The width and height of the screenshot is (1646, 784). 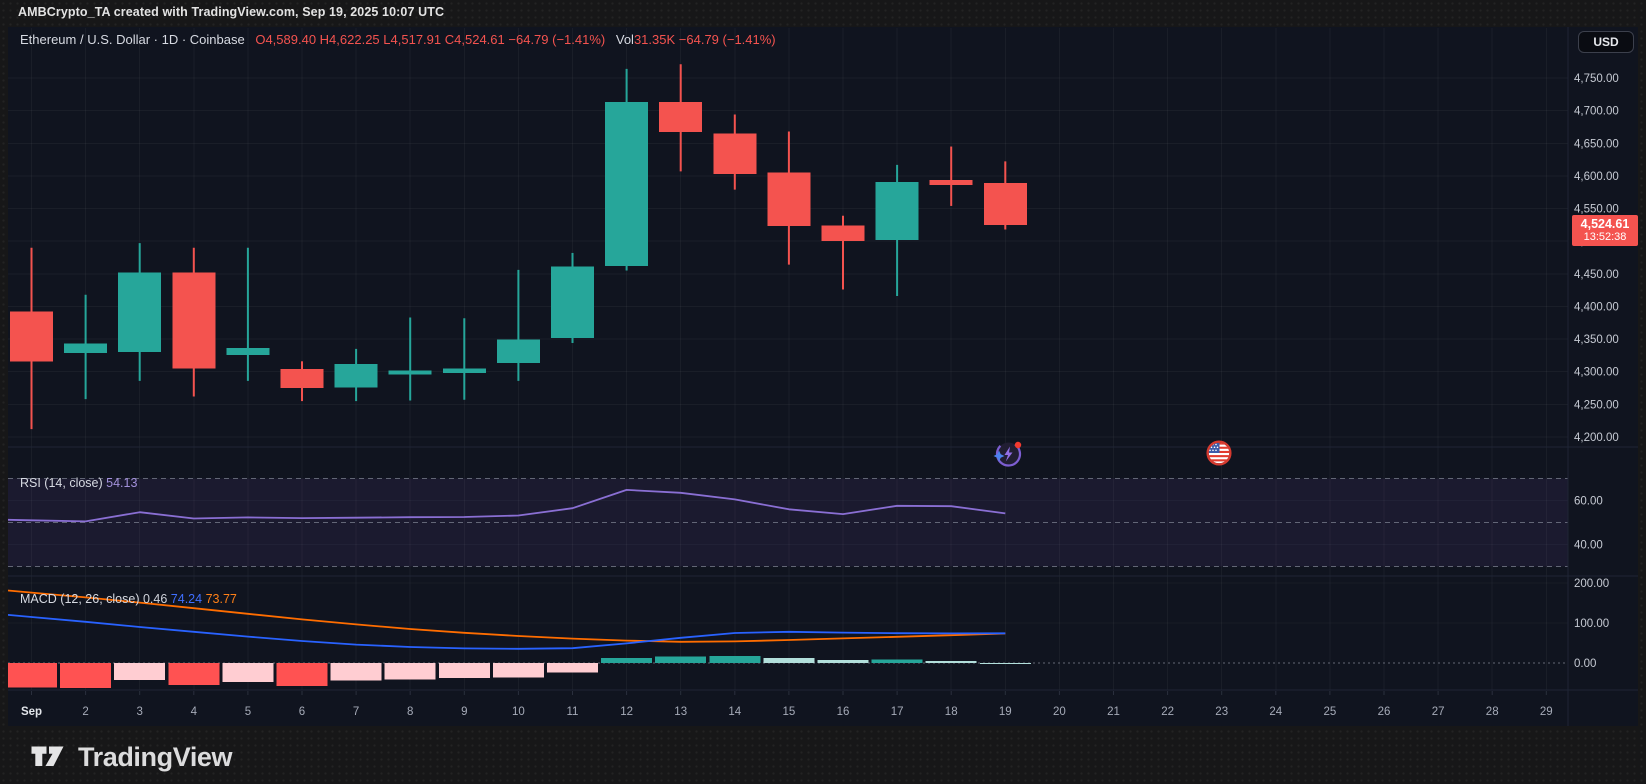 What do you see at coordinates (349, 39) in the screenshot?
I see `legend-high: H4,622.25` at bounding box center [349, 39].